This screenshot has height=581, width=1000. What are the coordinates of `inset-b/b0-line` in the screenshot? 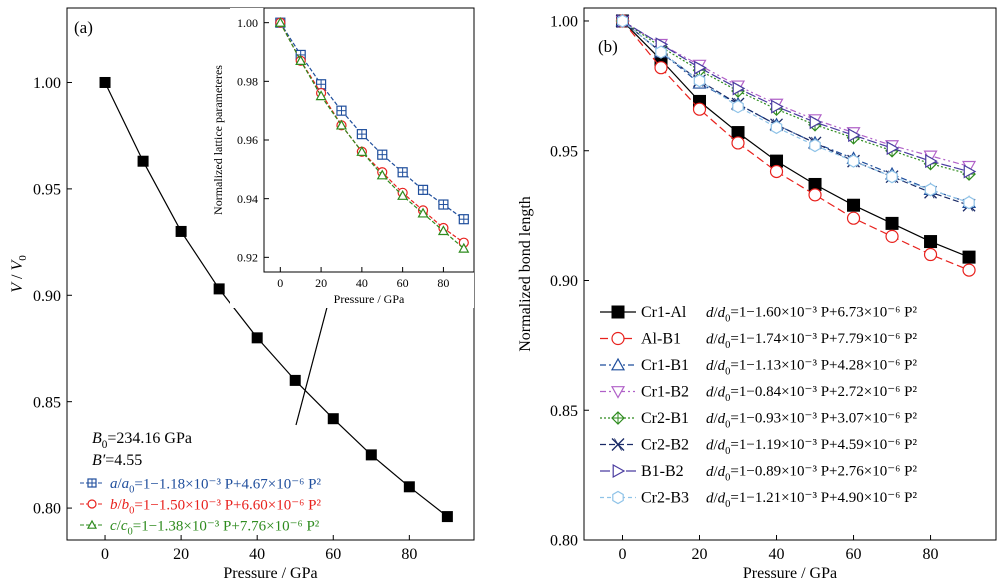 It's located at (372, 133).